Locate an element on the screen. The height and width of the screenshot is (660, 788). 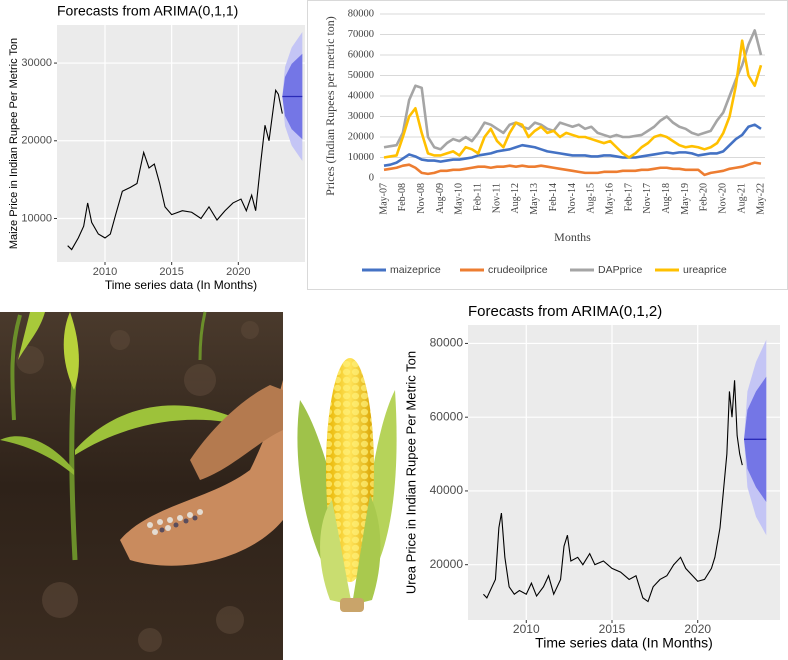
x-tick-label: May-07 is located at coordinates (383, 199).